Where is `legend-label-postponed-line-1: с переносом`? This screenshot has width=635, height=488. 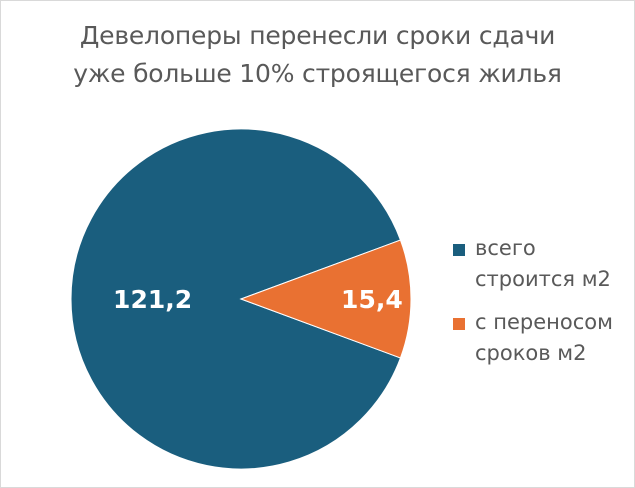 legend-label-postponed-line-1: с переносом is located at coordinates (544, 322).